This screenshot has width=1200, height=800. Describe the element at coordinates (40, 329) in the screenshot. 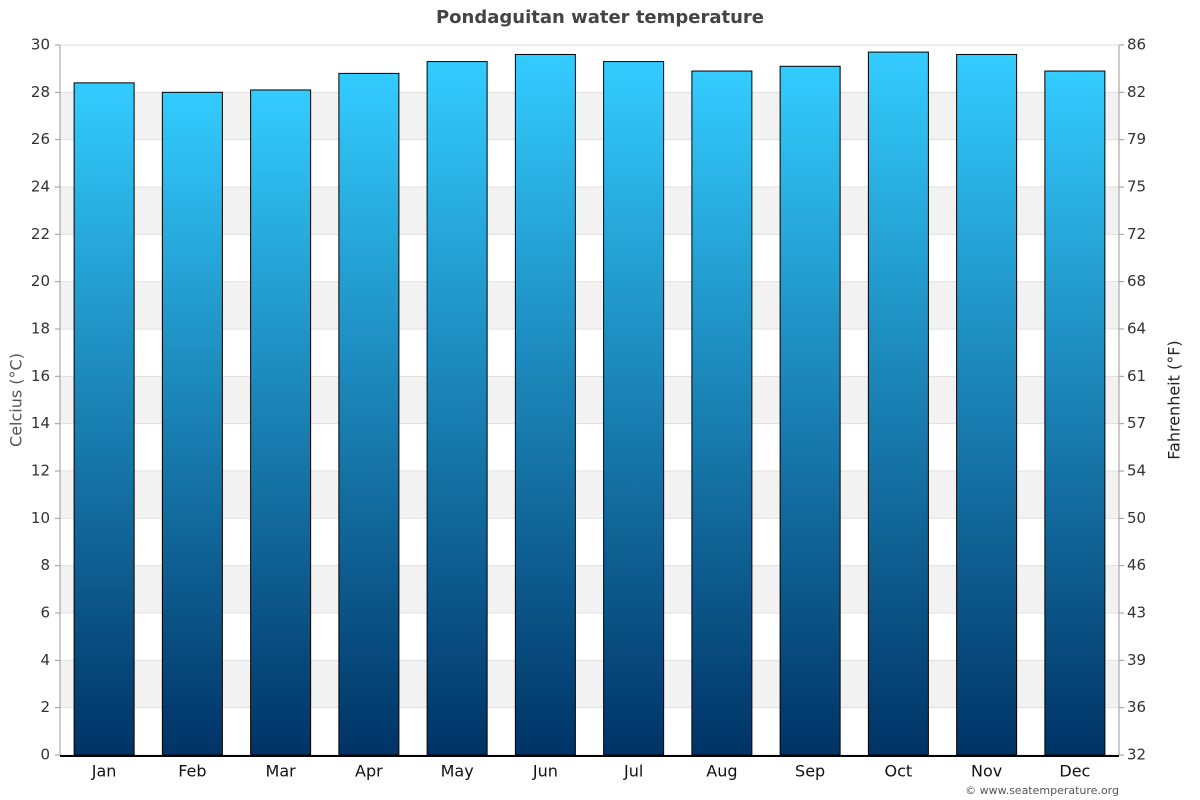

I see `y-tick-label: 18` at that location.